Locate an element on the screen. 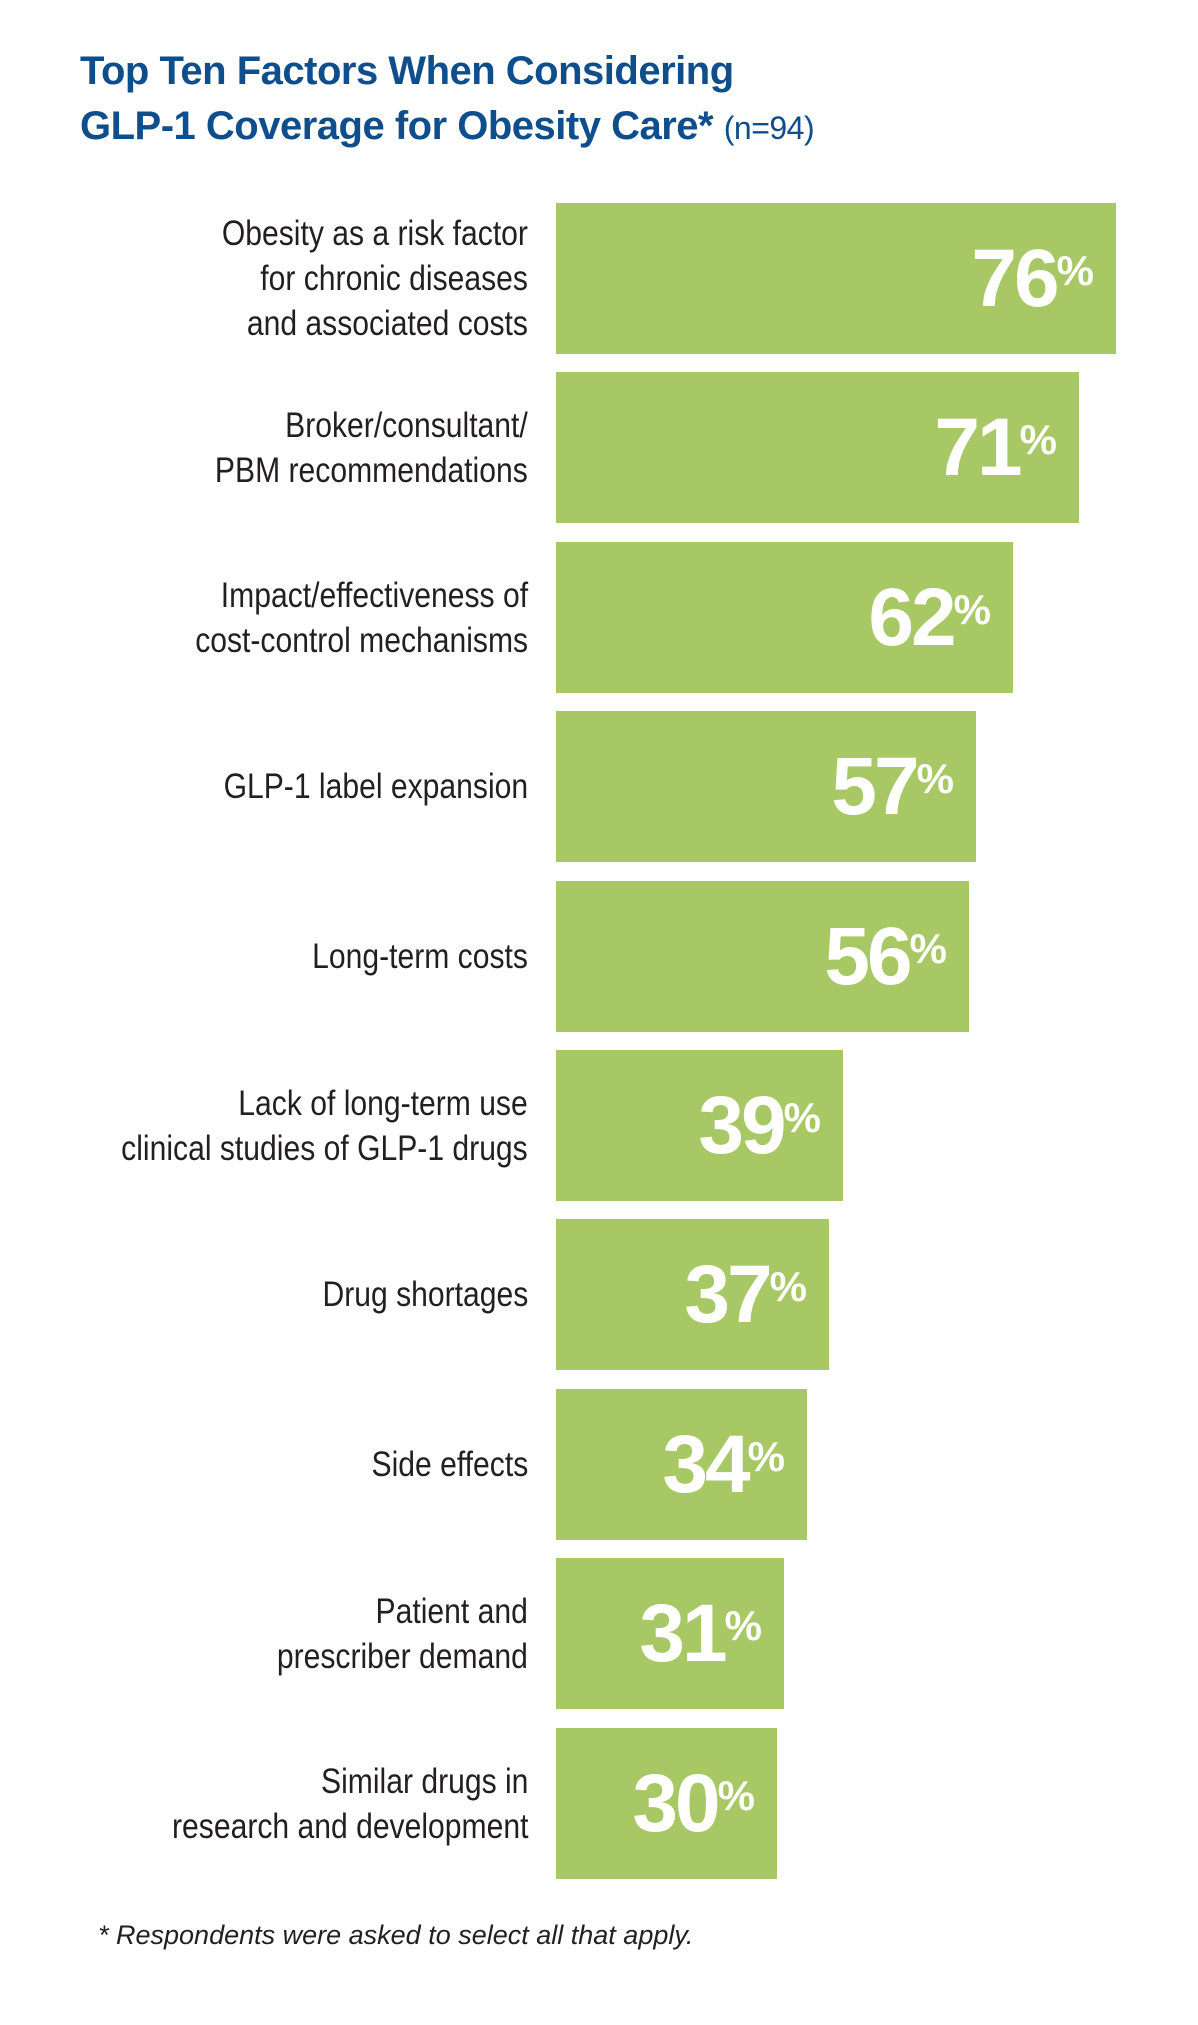  bar-value-label: 39% is located at coordinates (759, 1125).